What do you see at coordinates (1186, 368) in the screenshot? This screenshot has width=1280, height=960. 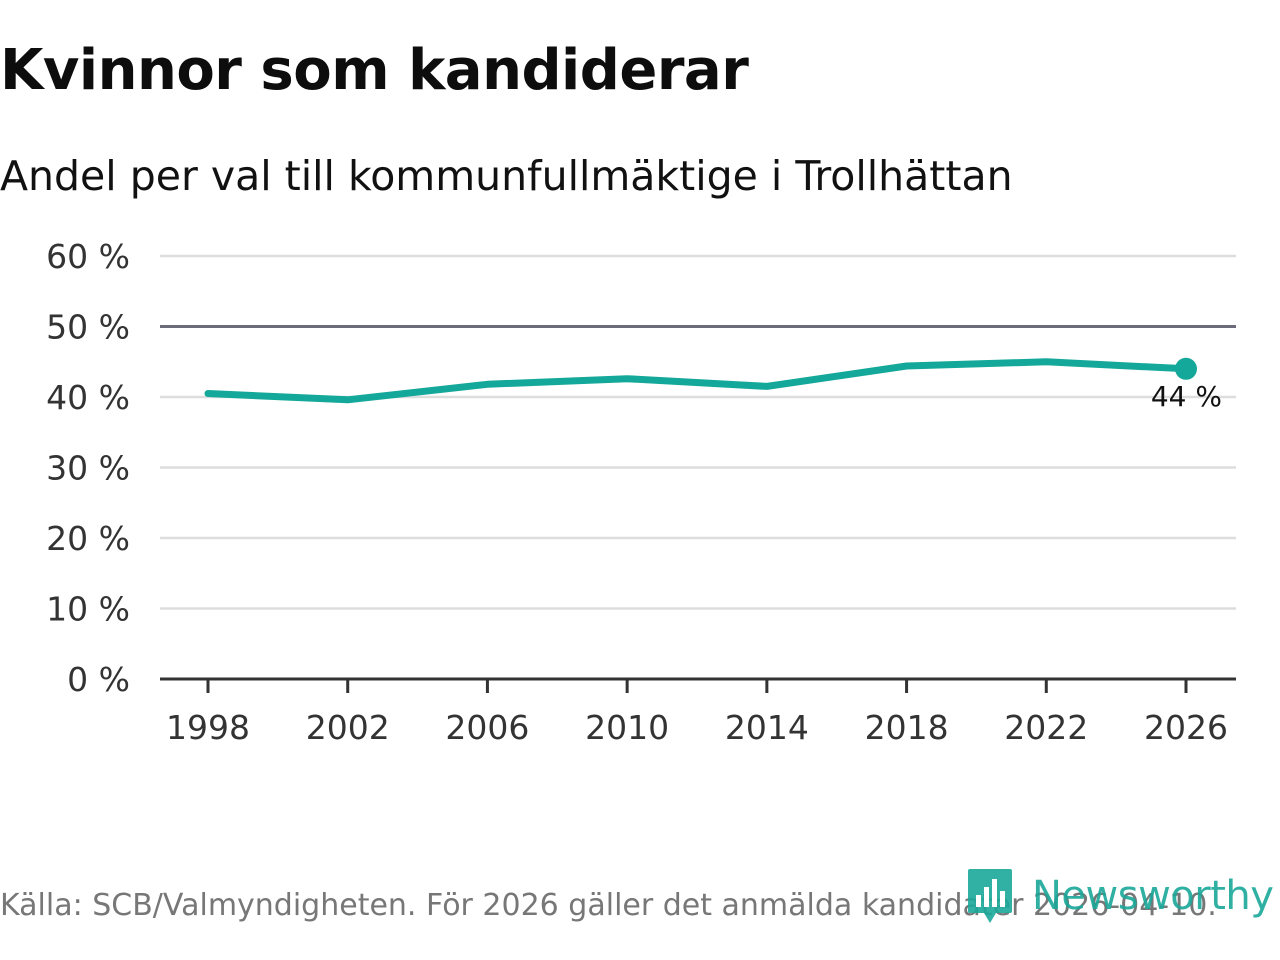 I see `data-point-2026` at bounding box center [1186, 368].